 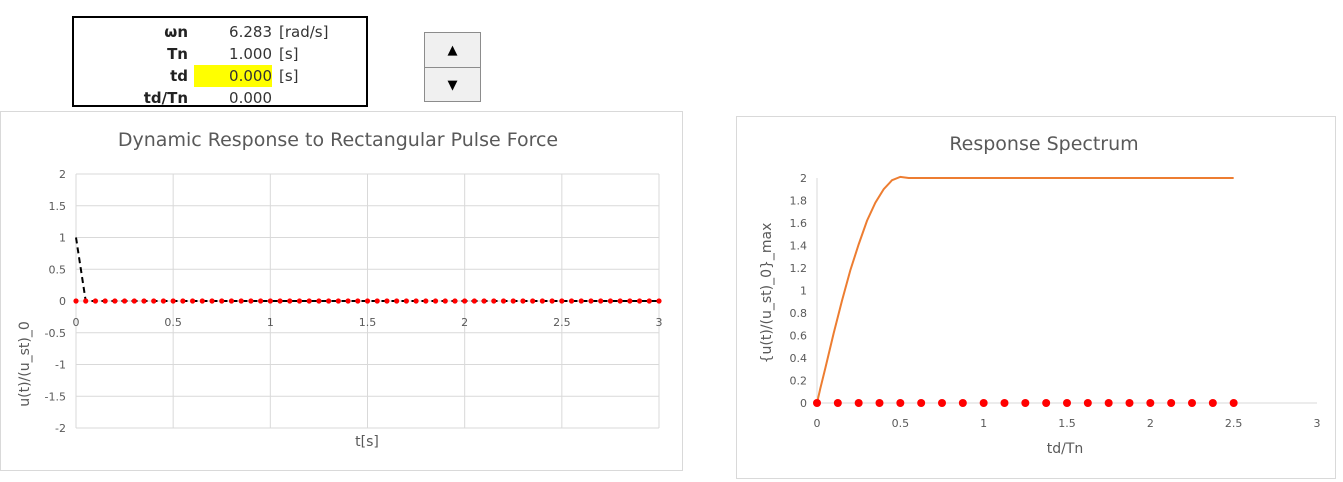 I want to click on x-tick-label: 1, so click(x=983, y=423).